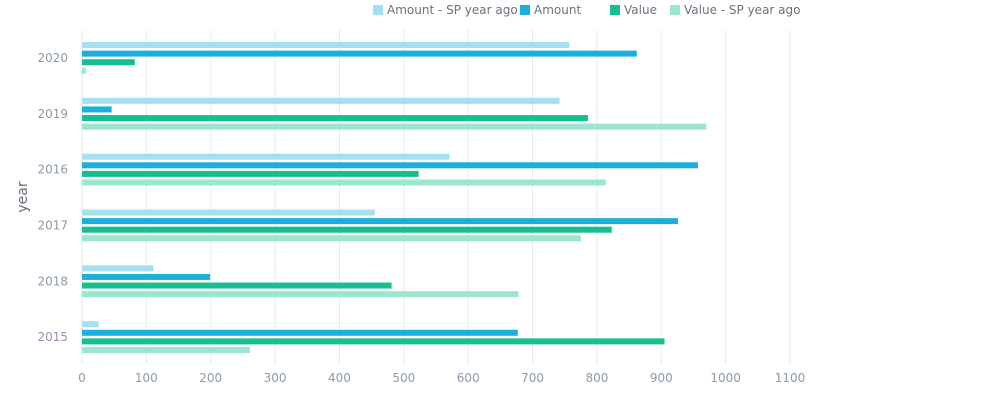  Describe the element at coordinates (52, 337) in the screenshot. I see `y-tick-label: 2015` at that location.